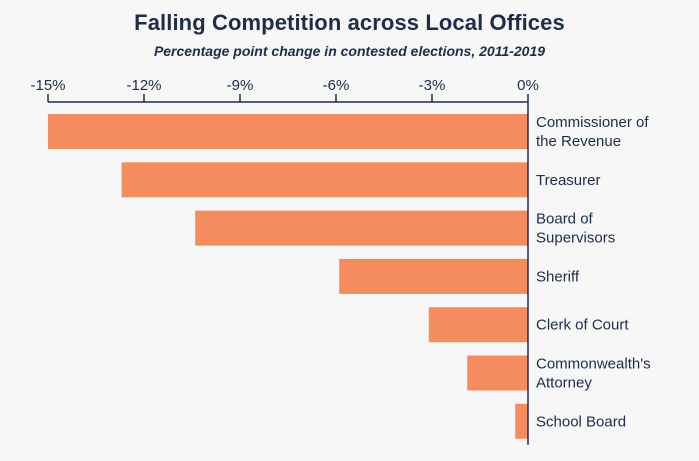  I want to click on category-label: Board of Supervisors, so click(575, 229).